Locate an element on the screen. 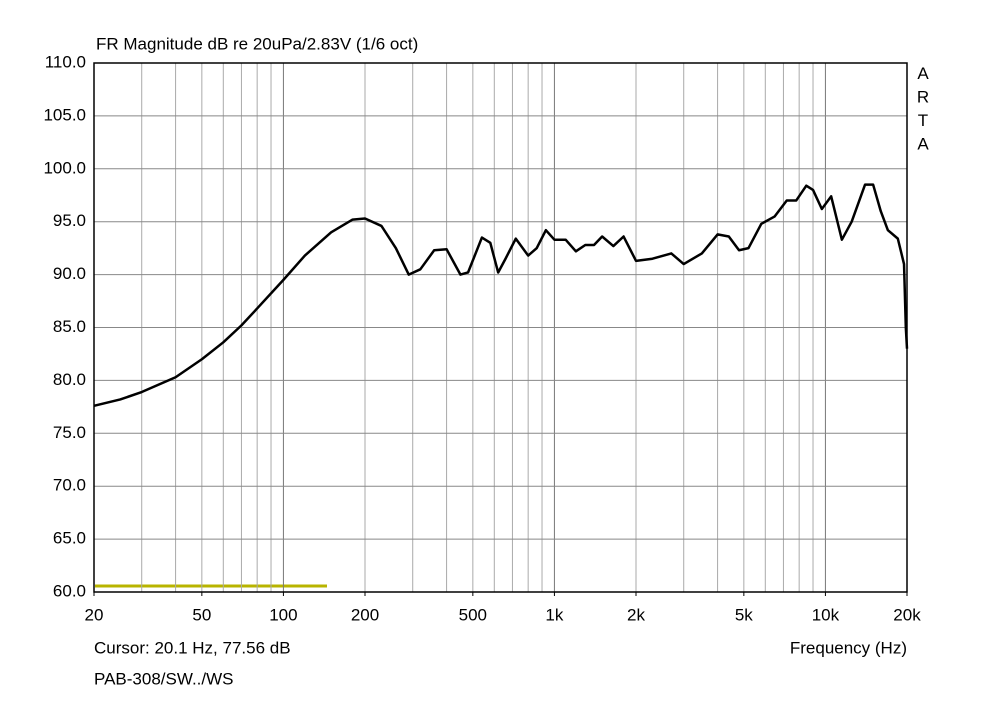  y-tick-label: 70.0 is located at coordinates (69, 485).